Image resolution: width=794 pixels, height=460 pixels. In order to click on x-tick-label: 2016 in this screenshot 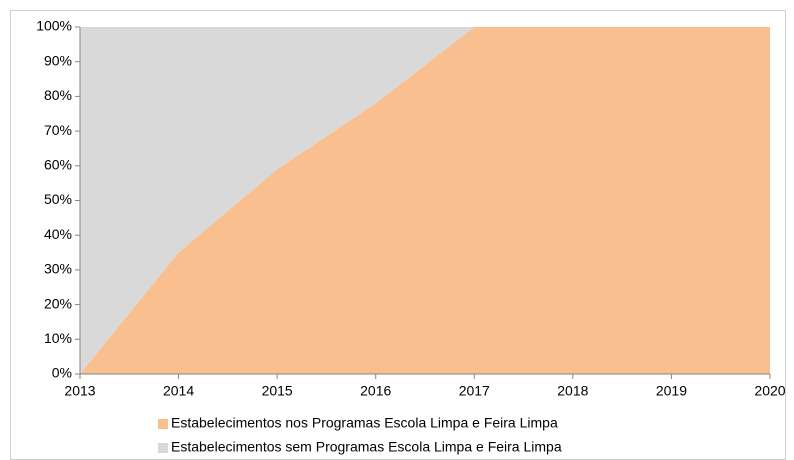, I will do `click(375, 391)`.